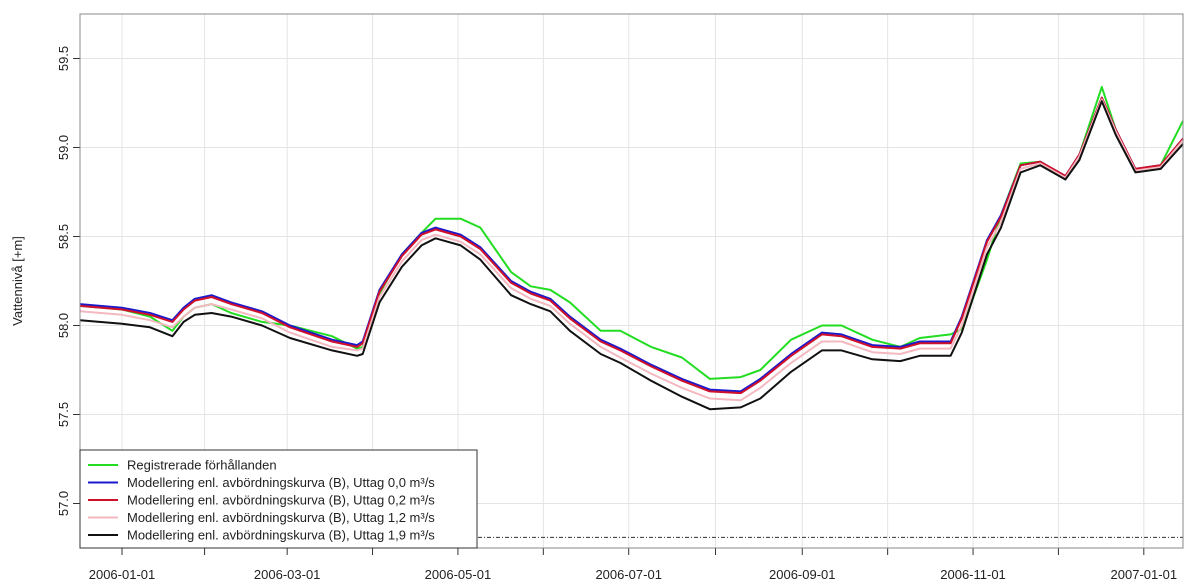  Describe the element at coordinates (287, 574) in the screenshot. I see `x-tick-label: 2006-03-01` at that location.